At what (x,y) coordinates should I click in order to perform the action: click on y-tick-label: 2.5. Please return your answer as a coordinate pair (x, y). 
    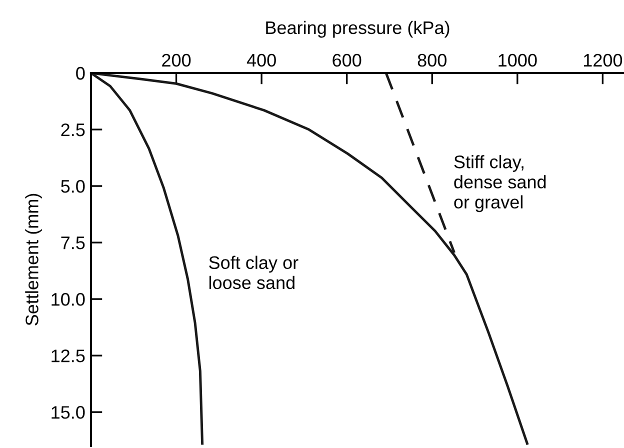
    Looking at the image, I should click on (73, 129).